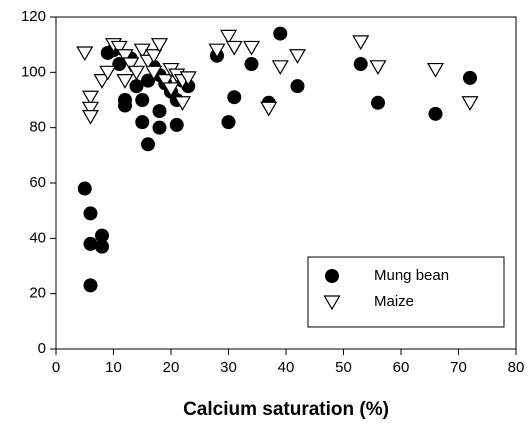 The width and height of the screenshot is (529, 439). What do you see at coordinates (406, 292) in the screenshot?
I see `legend-box` at bounding box center [406, 292].